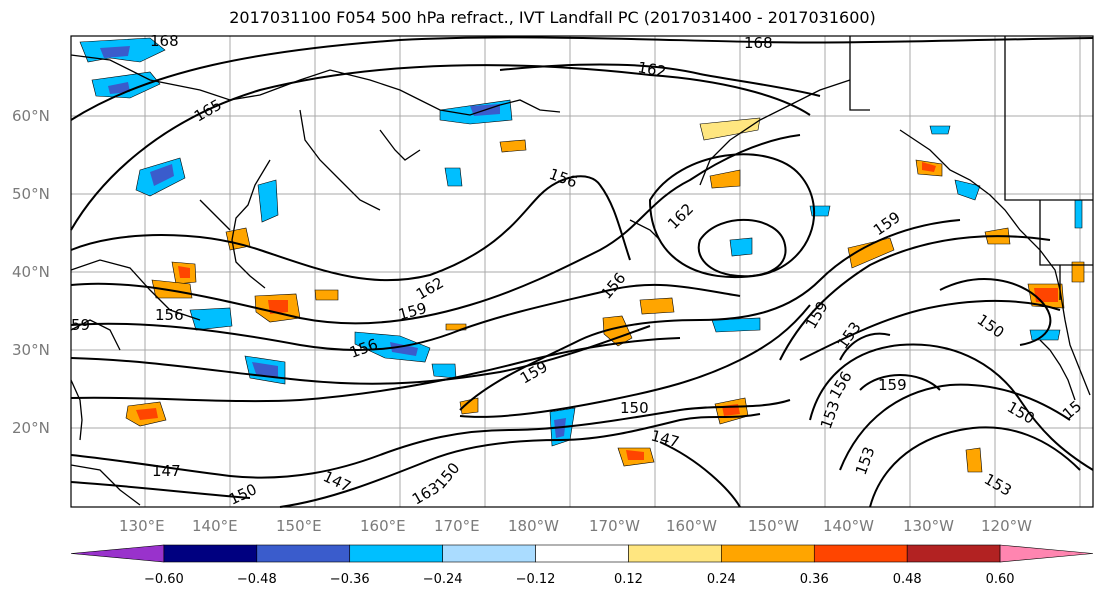 The width and height of the screenshot is (1105, 601). I want to click on lon-label: 160°W, so click(691, 526).